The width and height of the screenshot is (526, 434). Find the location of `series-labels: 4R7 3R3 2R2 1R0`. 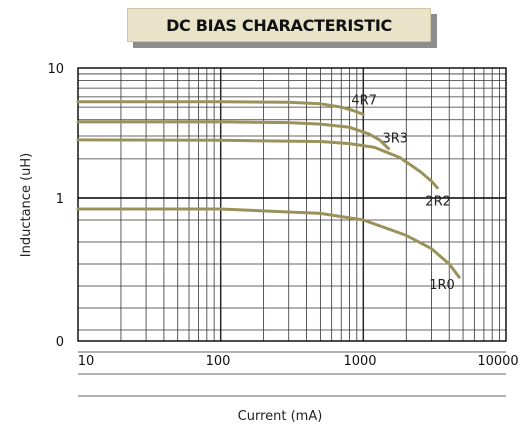

series-labels: 4R7 3R3 2R2 1R0 is located at coordinates (402, 193).